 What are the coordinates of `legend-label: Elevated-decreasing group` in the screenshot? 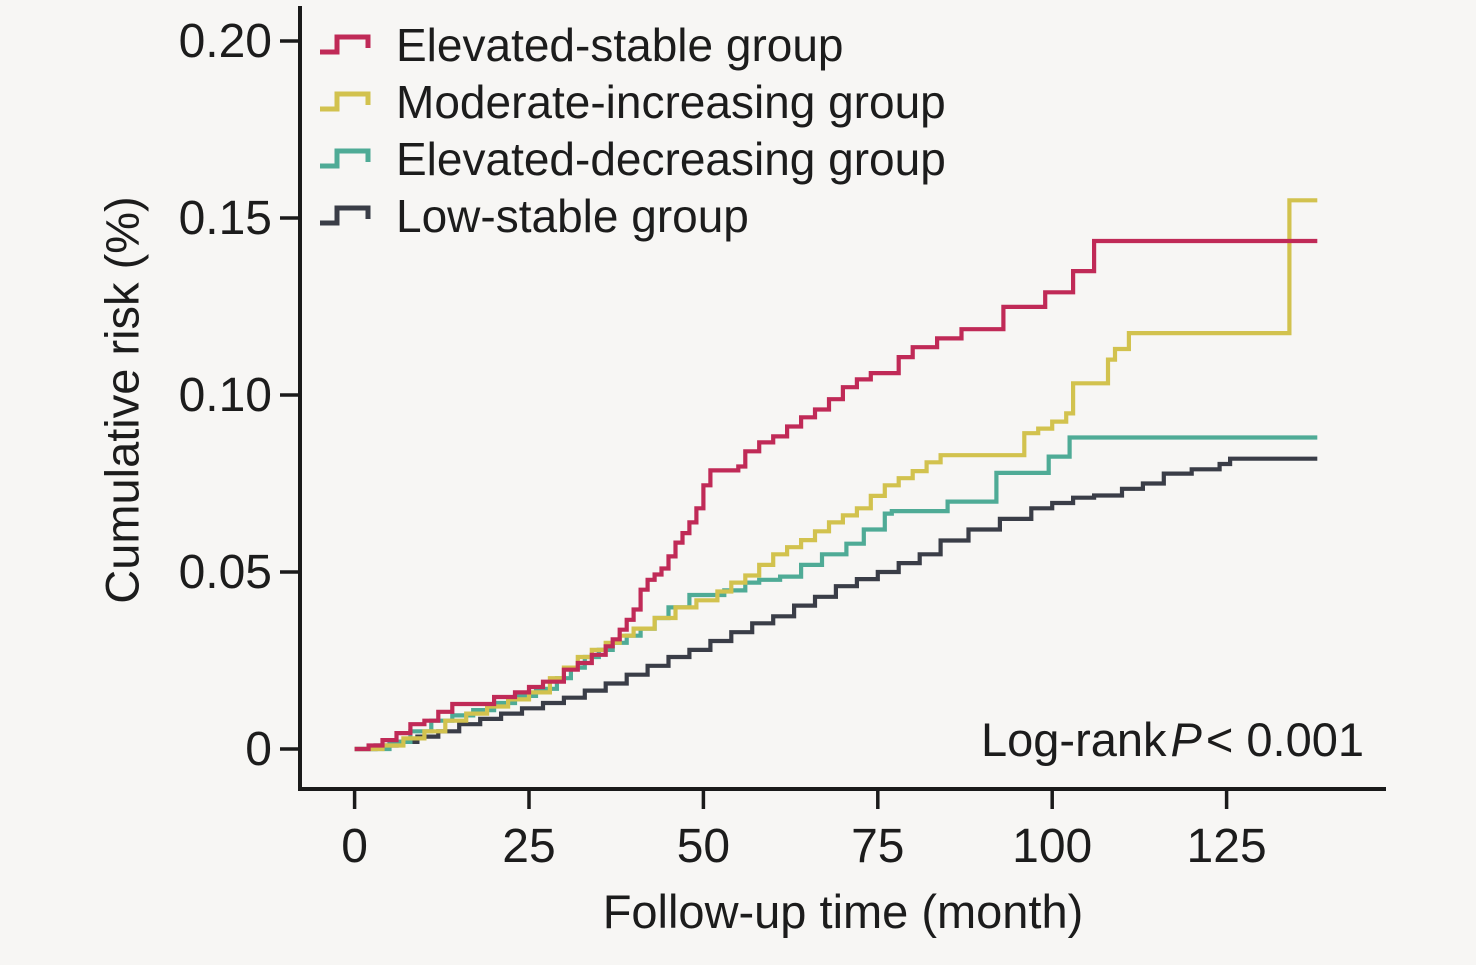 It's located at (671, 158).